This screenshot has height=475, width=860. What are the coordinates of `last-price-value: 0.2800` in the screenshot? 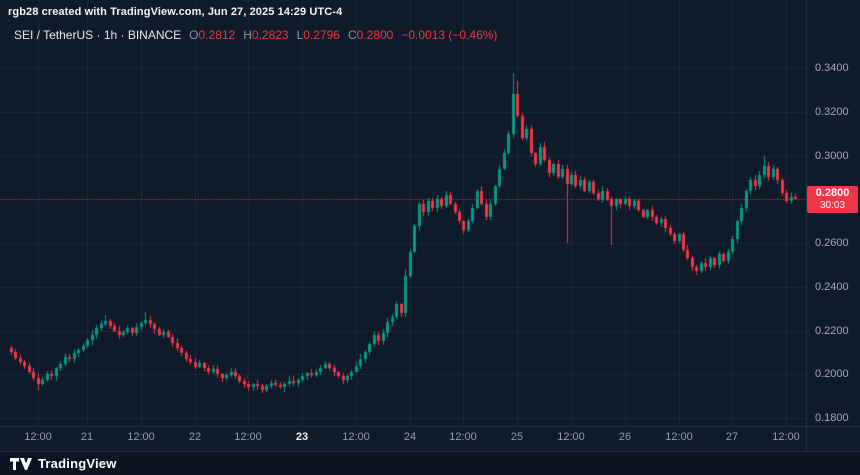 It's located at (832, 193).